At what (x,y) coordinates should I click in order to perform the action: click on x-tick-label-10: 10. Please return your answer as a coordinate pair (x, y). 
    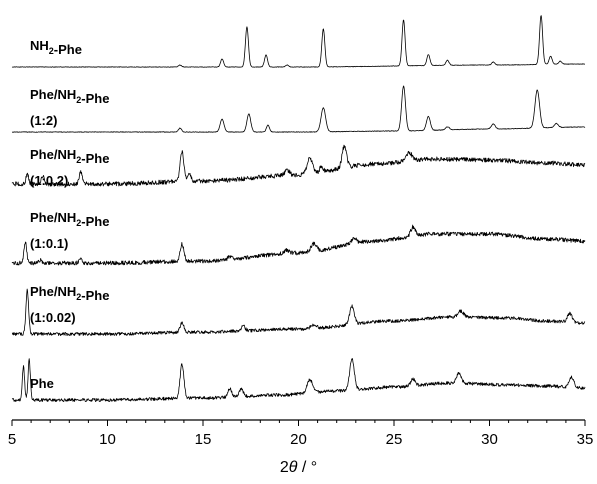
    Looking at the image, I should click on (107, 439).